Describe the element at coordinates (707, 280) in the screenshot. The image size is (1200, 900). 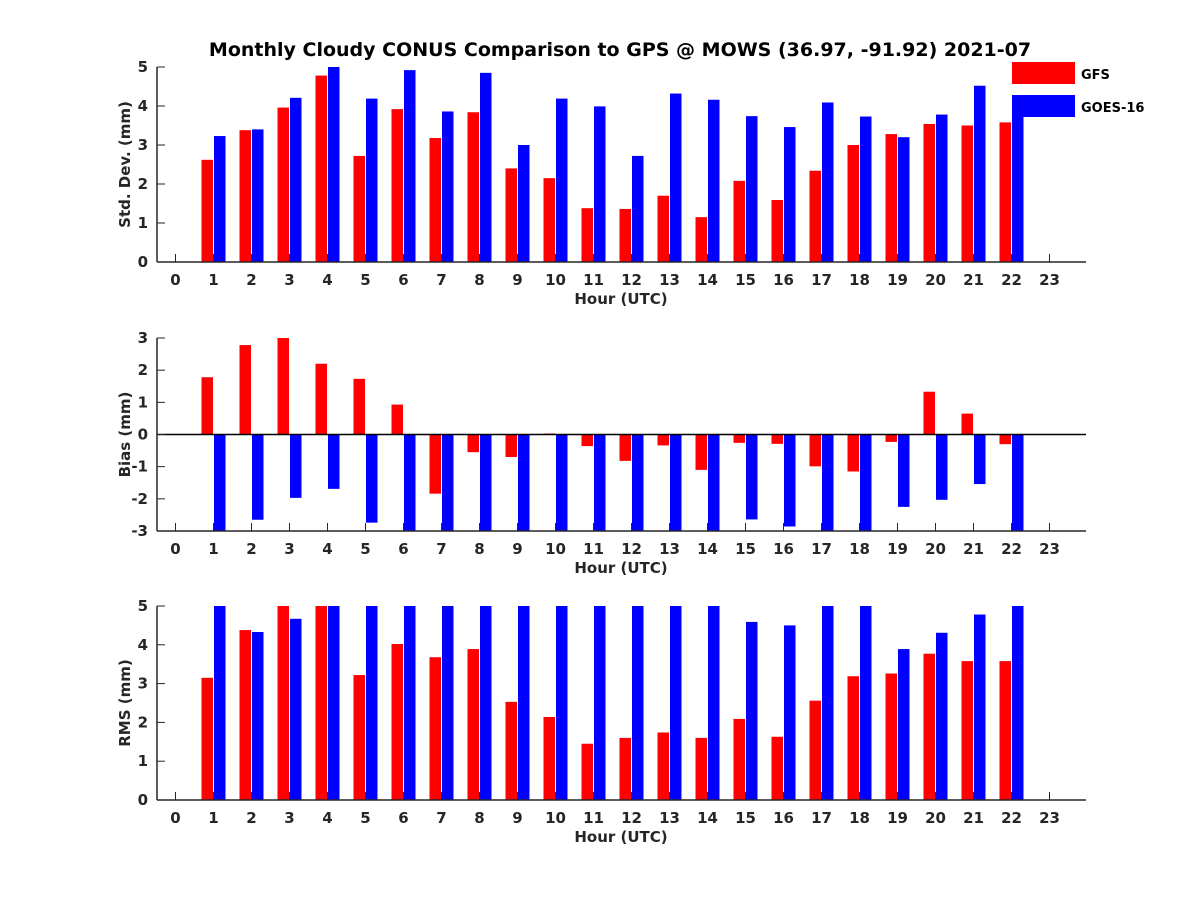
I see `x-tick-label: 14` at that location.